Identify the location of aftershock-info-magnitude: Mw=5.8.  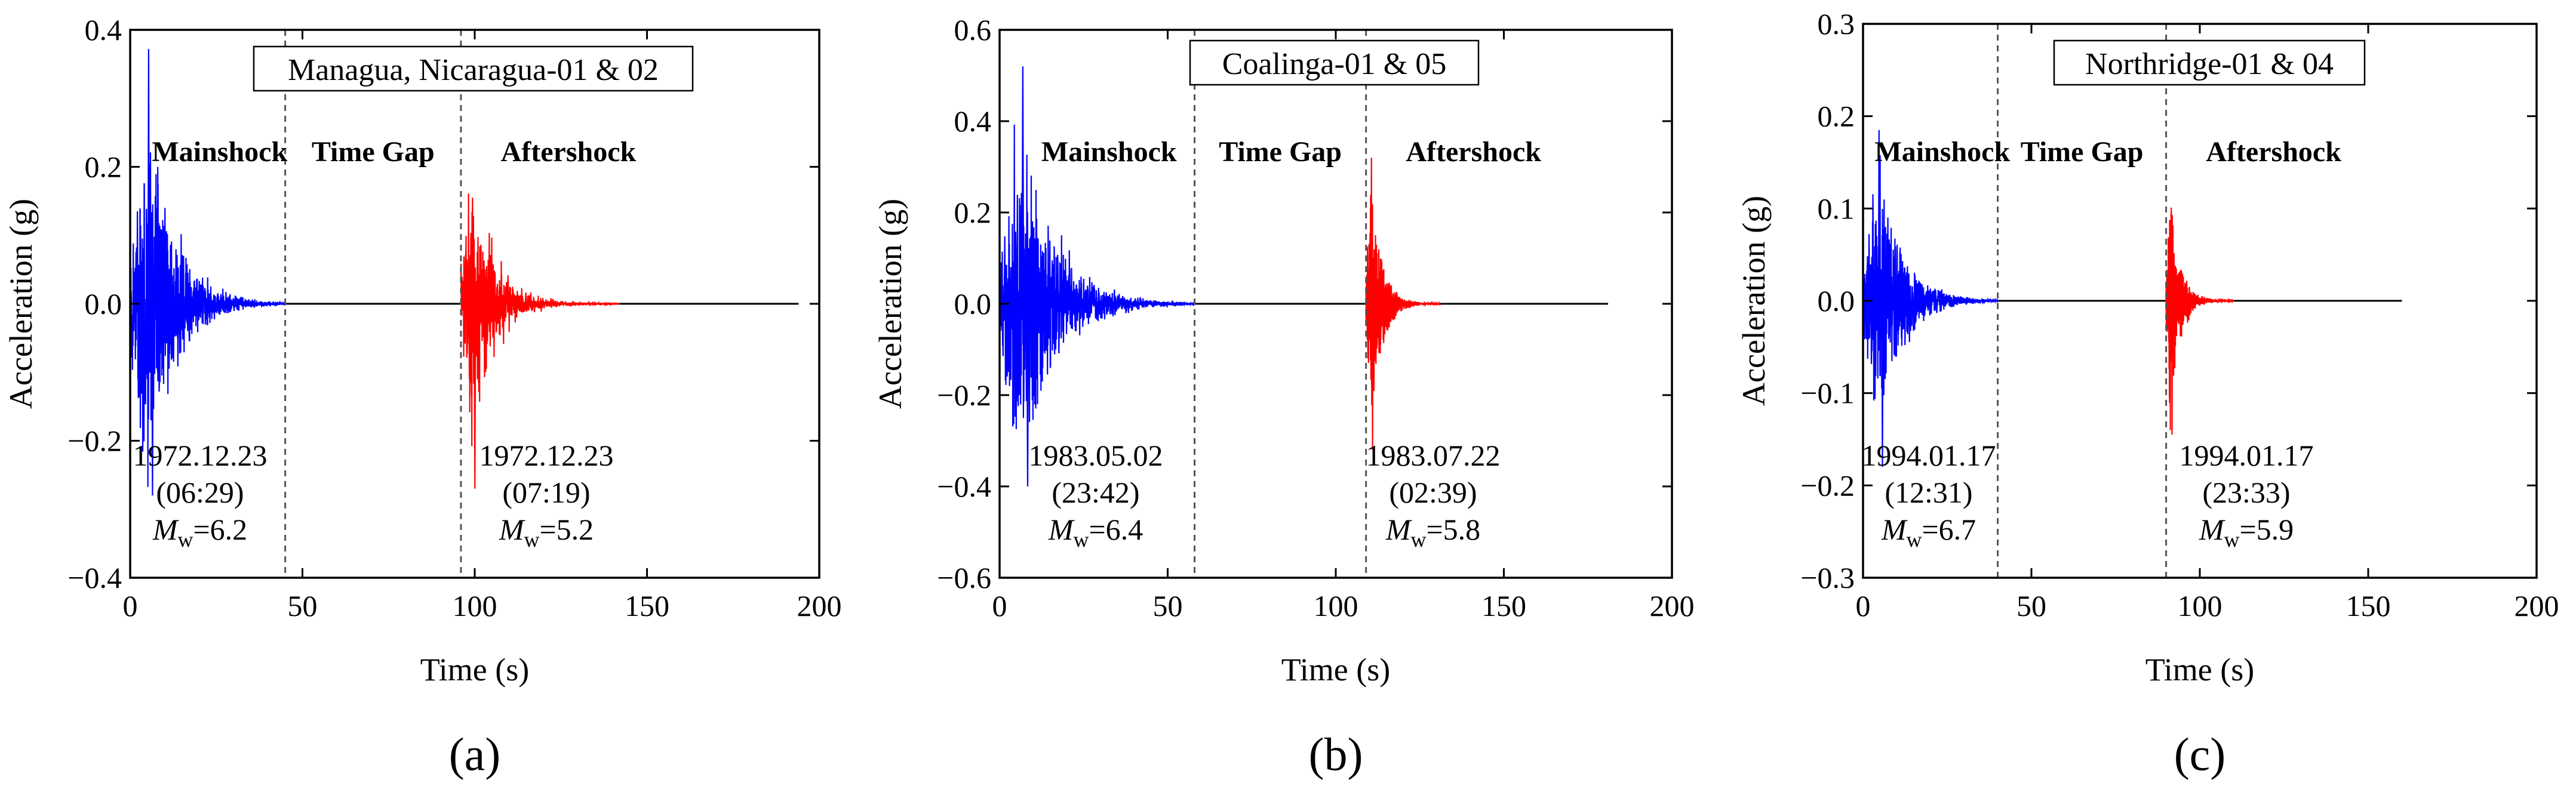
(1432, 532).